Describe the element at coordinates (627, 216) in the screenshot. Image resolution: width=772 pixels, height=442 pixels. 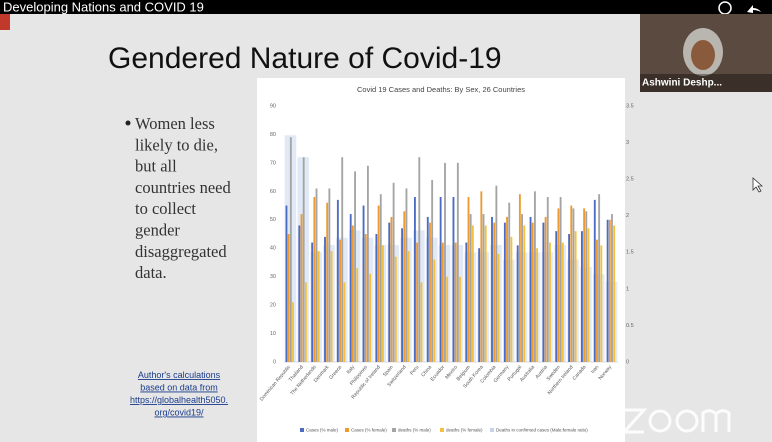
I see `y2-tick-label: 2` at that location.